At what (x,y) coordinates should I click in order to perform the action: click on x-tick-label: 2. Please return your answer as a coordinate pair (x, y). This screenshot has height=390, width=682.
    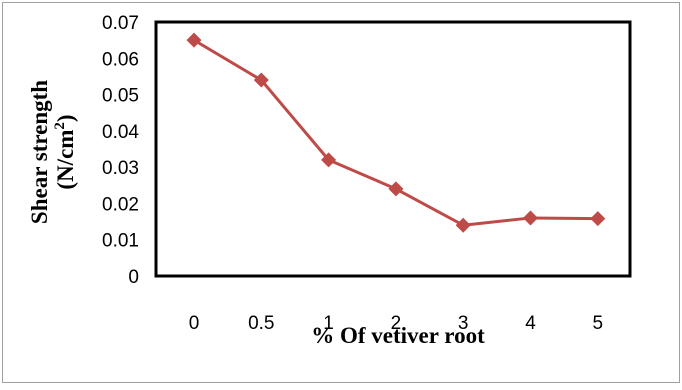
    Looking at the image, I should click on (396, 323).